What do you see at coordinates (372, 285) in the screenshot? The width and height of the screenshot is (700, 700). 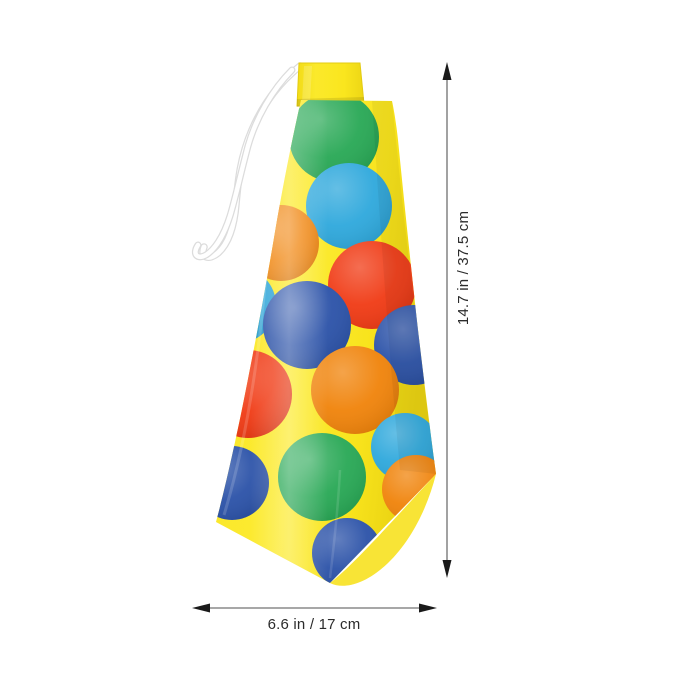 I see `dot-red-upper-right` at bounding box center [372, 285].